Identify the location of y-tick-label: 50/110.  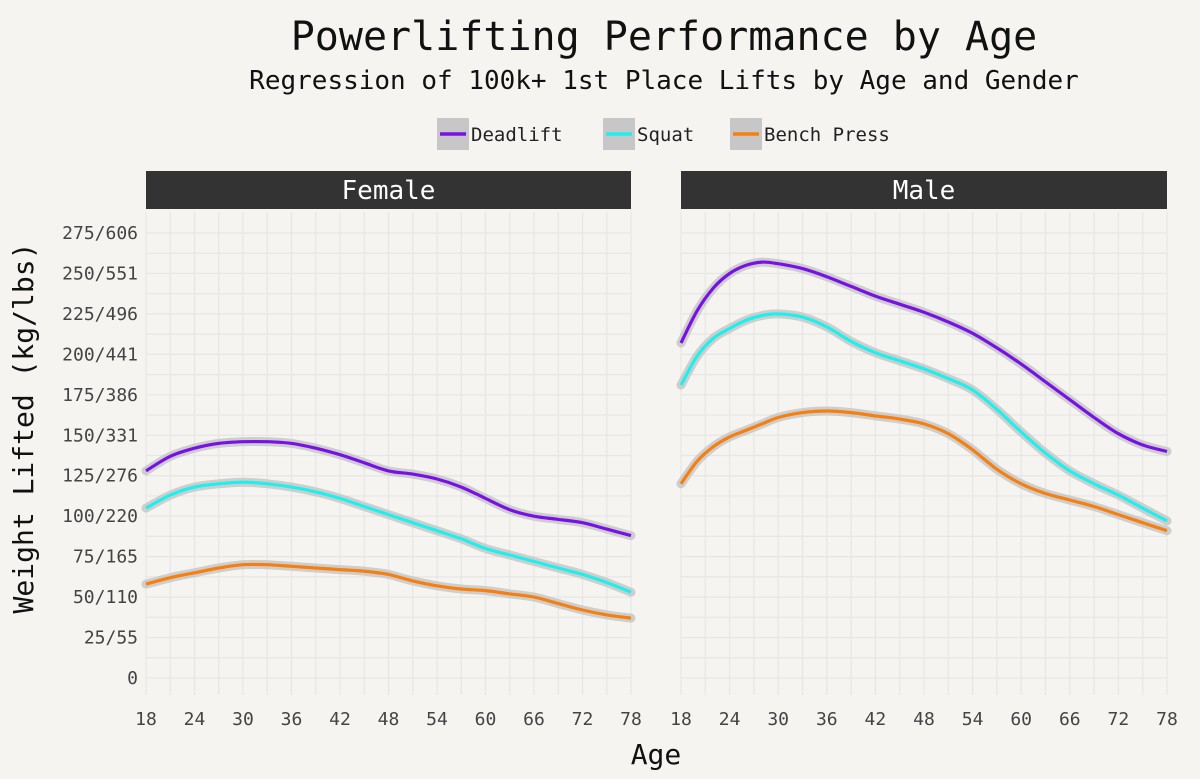
(105, 597).